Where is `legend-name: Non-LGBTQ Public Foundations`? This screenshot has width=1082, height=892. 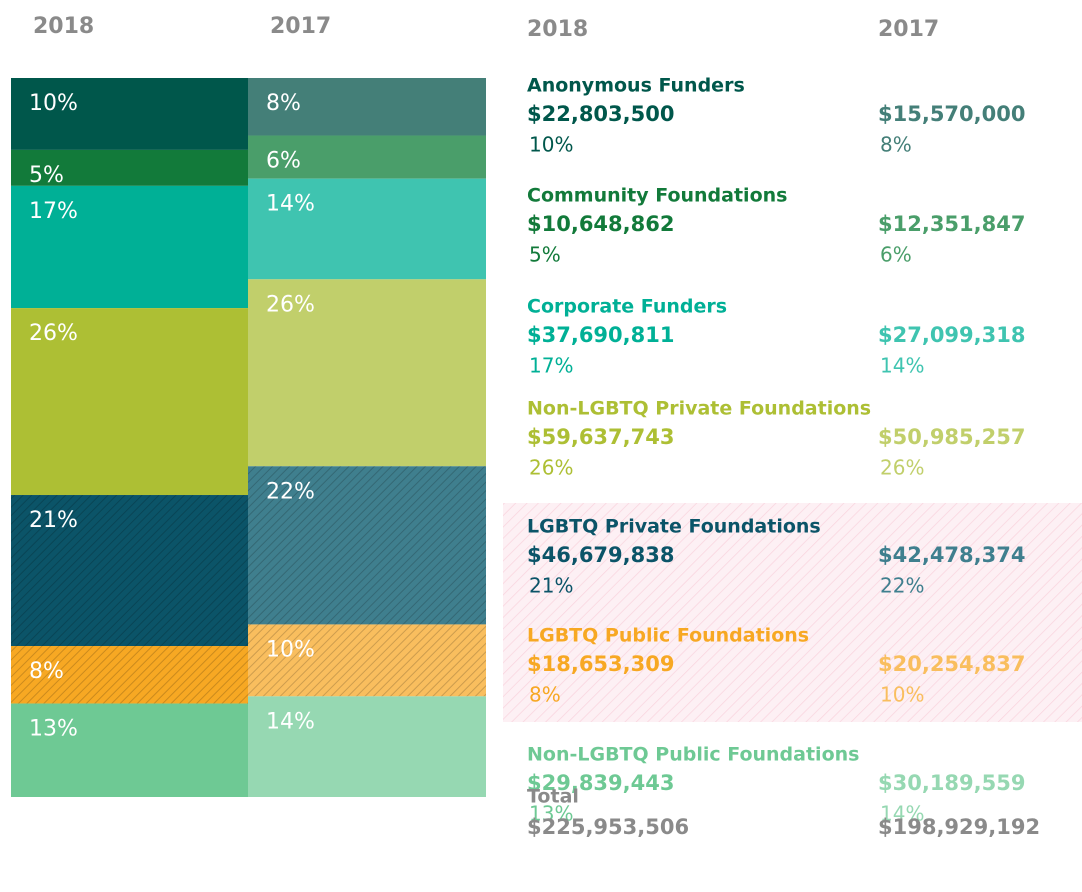 legend-name: Non-LGBTQ Public Foundations is located at coordinates (693, 755).